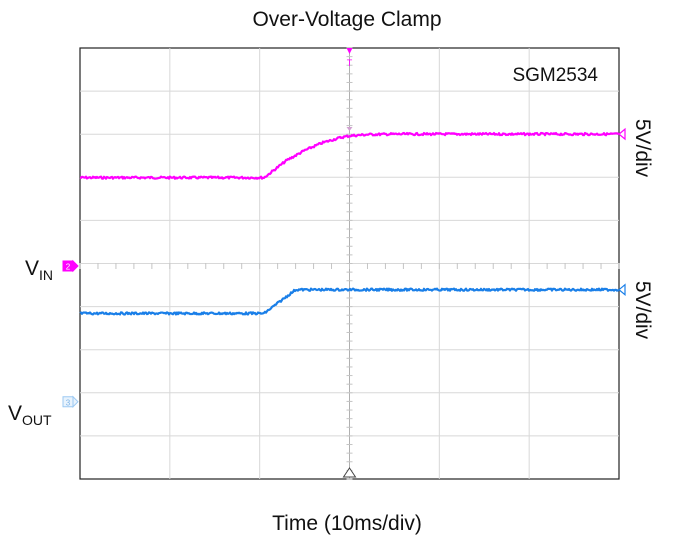 This screenshot has height=544, width=673. I want to click on vout-label-sub: OUT, so click(37, 420).